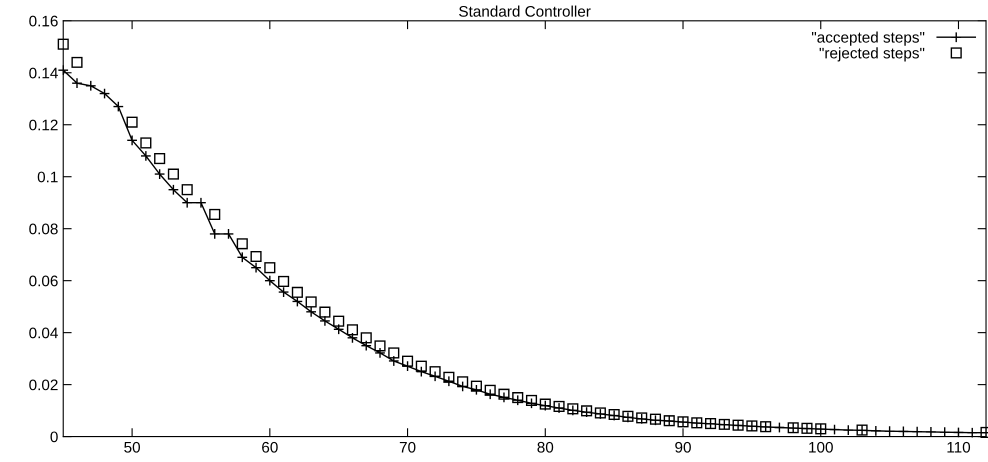 This screenshot has height=462, width=988. Describe the element at coordinates (868, 38) in the screenshot. I see `legend-label: "accepted steps"` at that location.